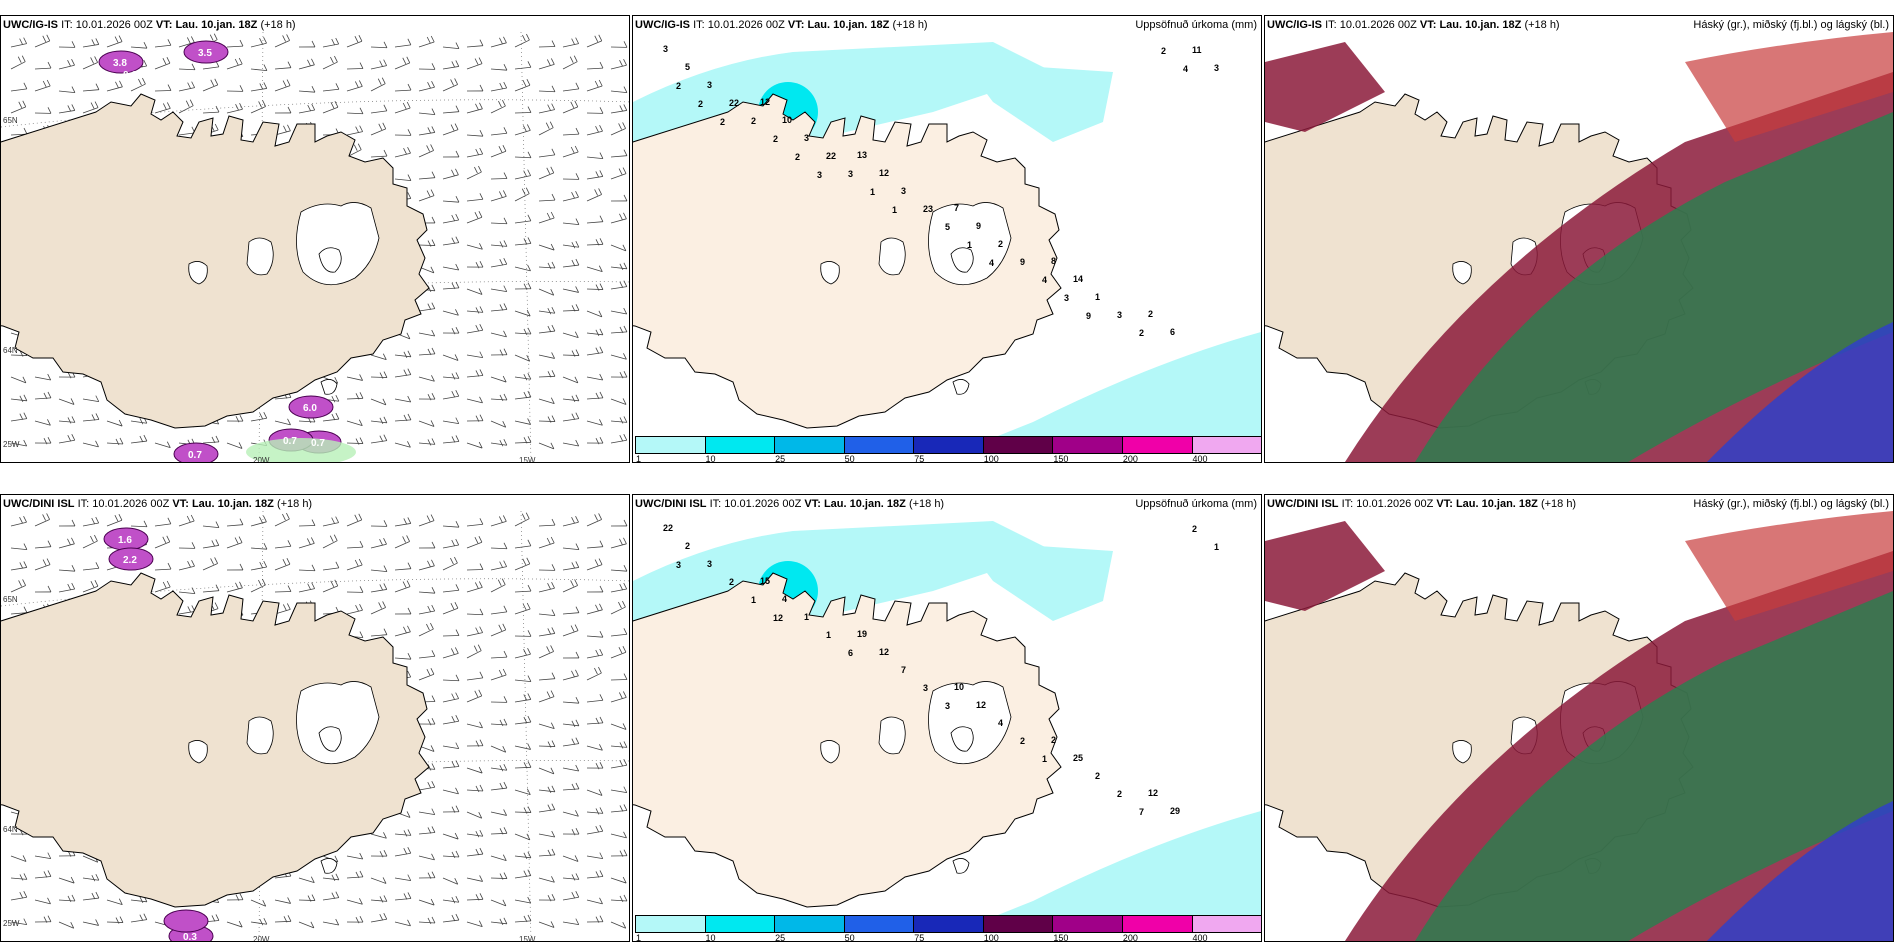 The image size is (1900, 950). I want to click on legend-tick: 150, so click(1061, 937).